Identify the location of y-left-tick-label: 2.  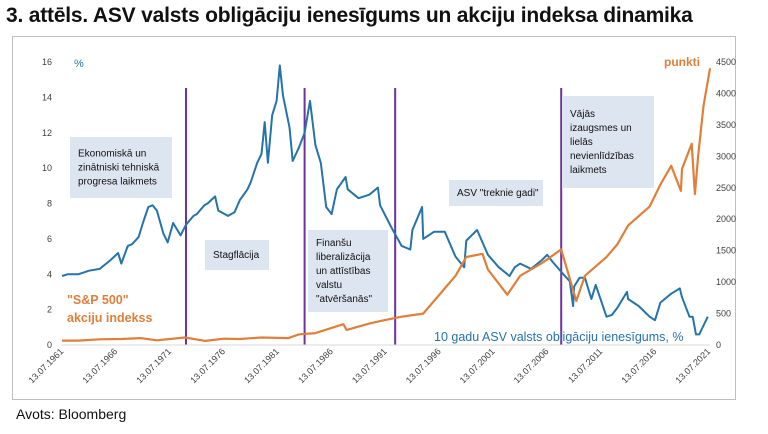
(49, 310).